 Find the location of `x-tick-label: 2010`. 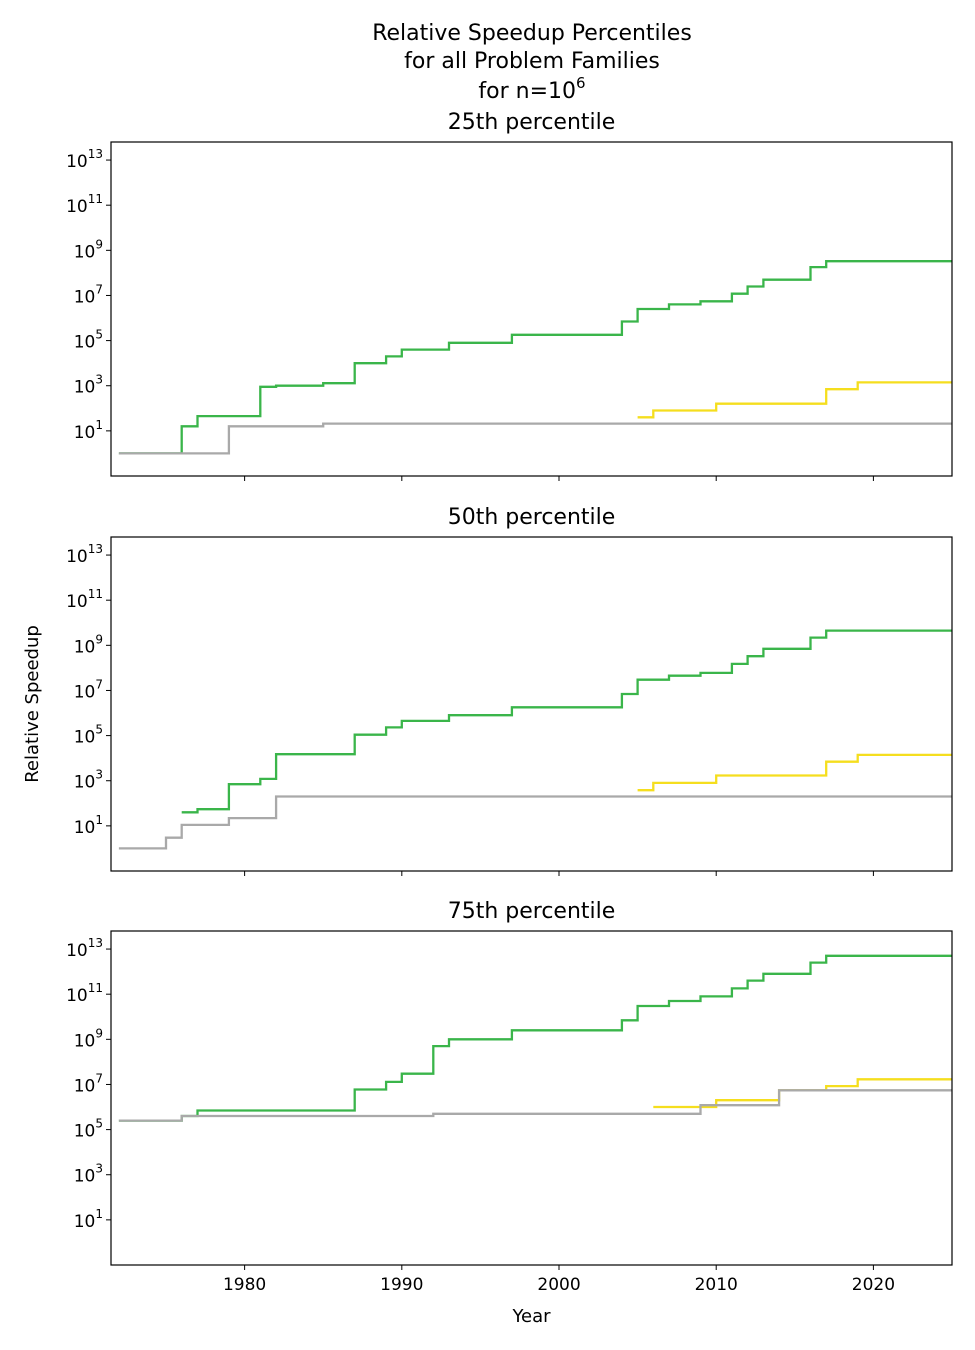

x-tick-label: 2010 is located at coordinates (716, 1285).